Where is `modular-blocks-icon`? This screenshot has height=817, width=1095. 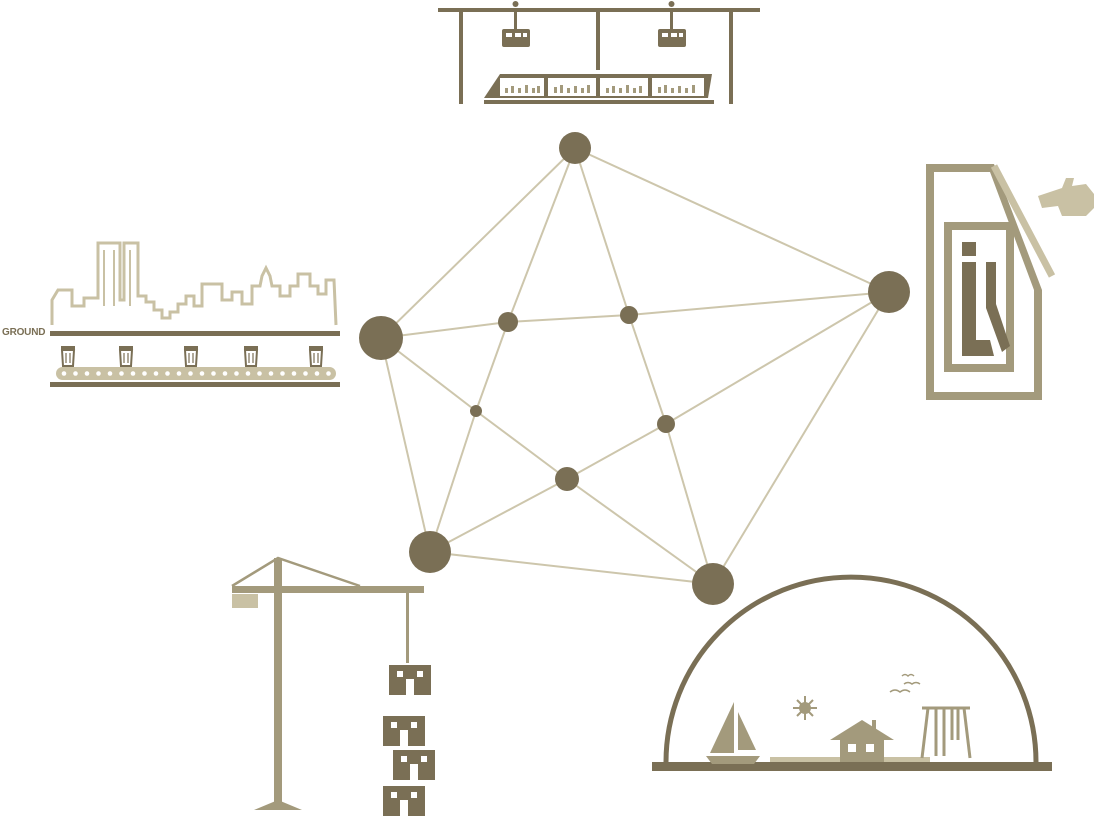 modular-blocks-icon is located at coordinates (409, 740).